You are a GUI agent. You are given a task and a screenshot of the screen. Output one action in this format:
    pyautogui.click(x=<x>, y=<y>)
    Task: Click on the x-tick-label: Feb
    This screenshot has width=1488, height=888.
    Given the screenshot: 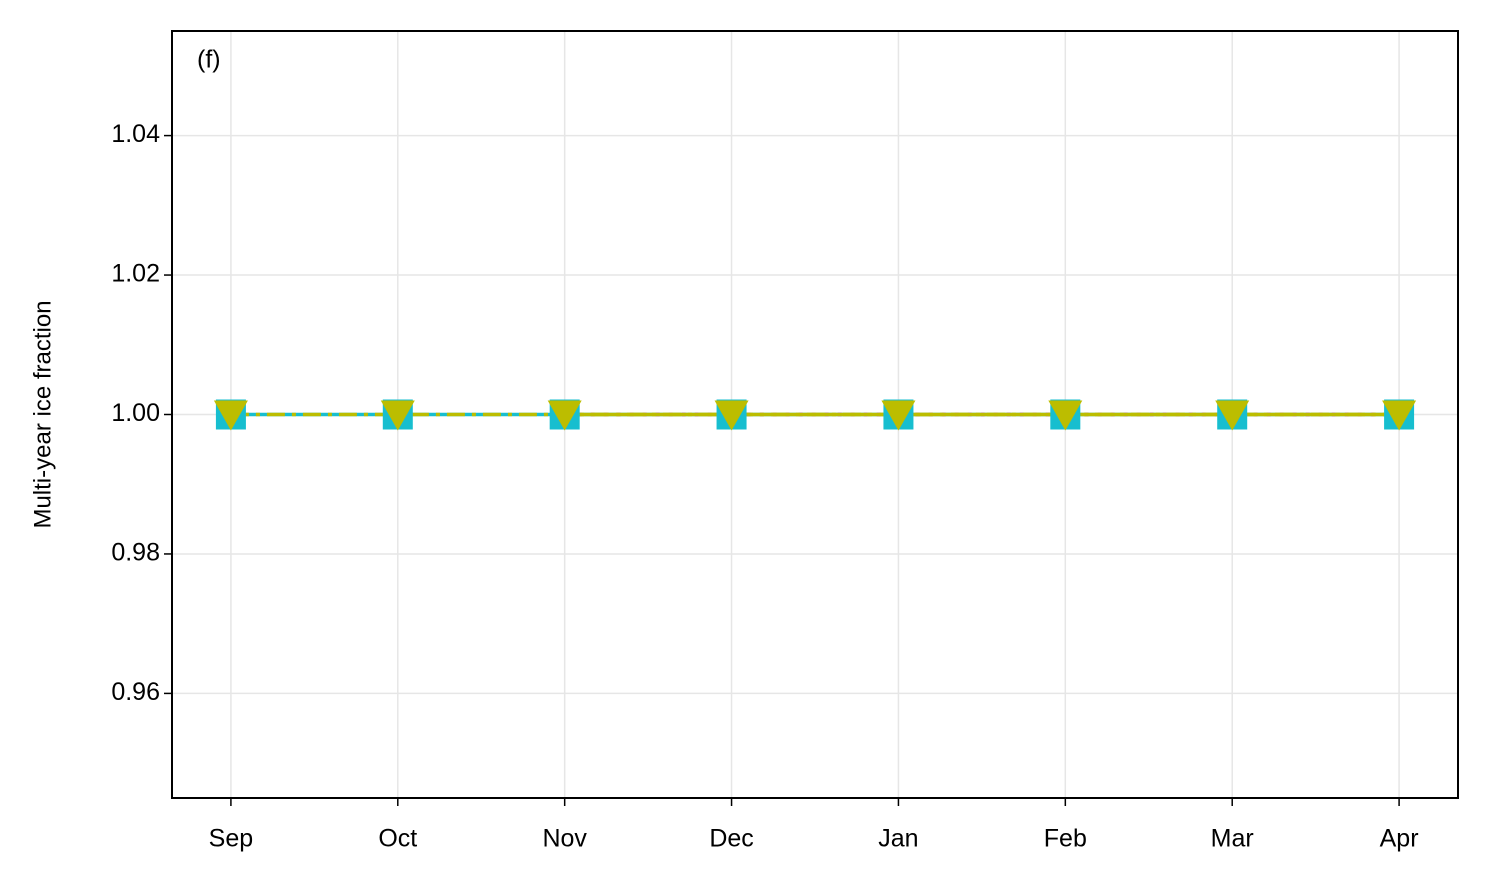 What is the action you would take?
    pyautogui.click(x=1065, y=839)
    